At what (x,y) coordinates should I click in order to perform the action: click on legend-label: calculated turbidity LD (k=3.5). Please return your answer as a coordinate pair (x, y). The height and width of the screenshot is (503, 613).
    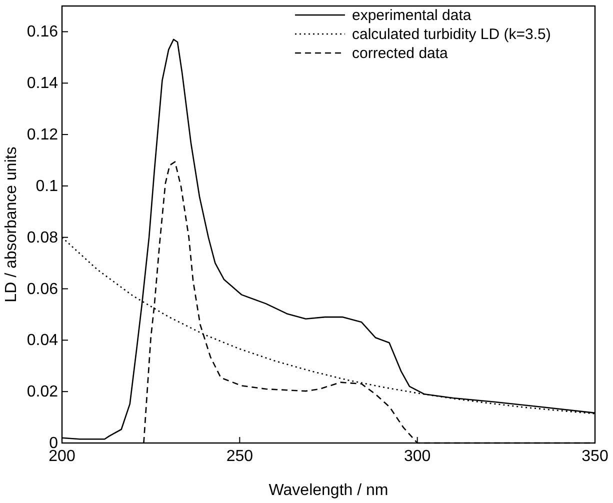
    Looking at the image, I should click on (451, 34).